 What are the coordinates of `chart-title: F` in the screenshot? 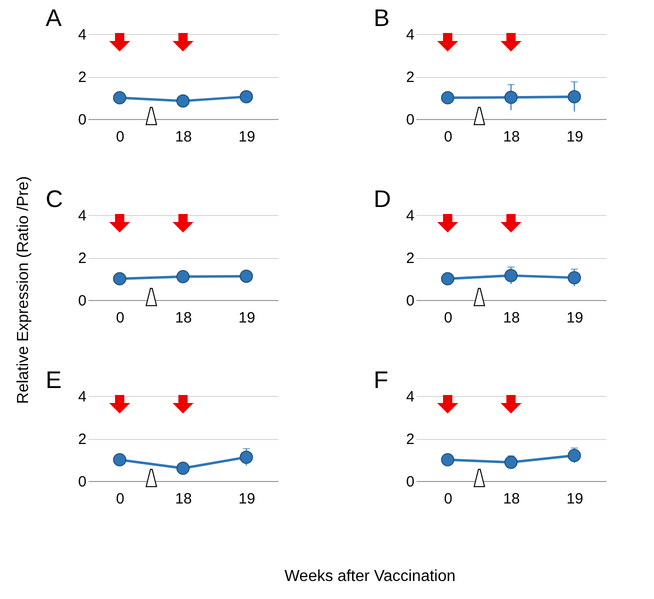 It's located at (381, 380).